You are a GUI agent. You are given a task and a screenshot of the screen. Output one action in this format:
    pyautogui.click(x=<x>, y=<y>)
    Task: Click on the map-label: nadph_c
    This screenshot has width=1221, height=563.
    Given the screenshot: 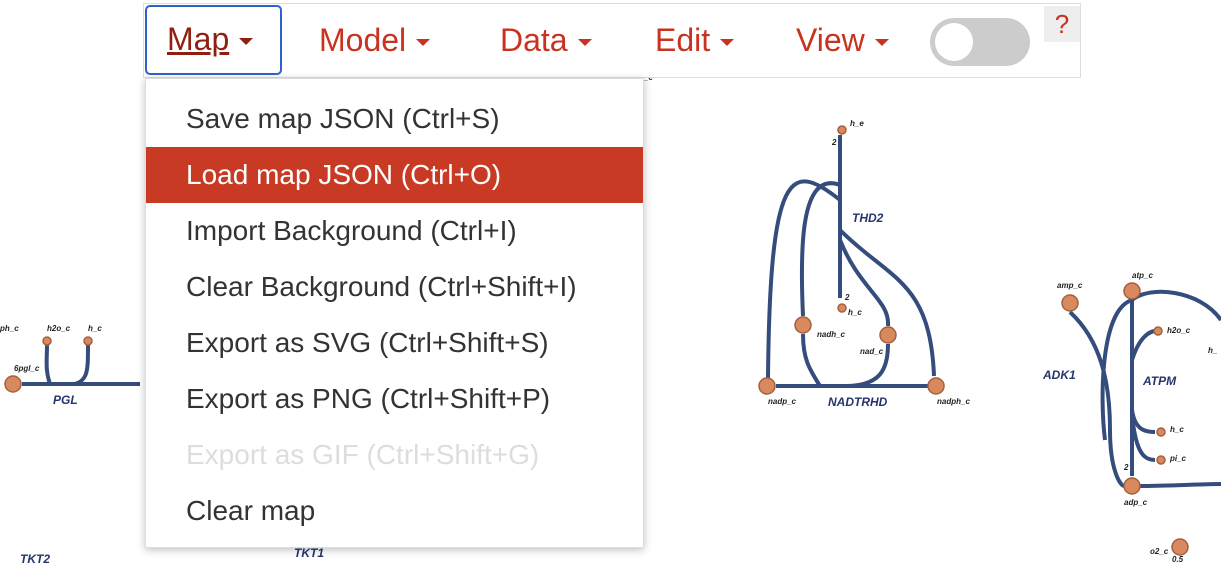 What is the action you would take?
    pyautogui.click(x=953, y=401)
    